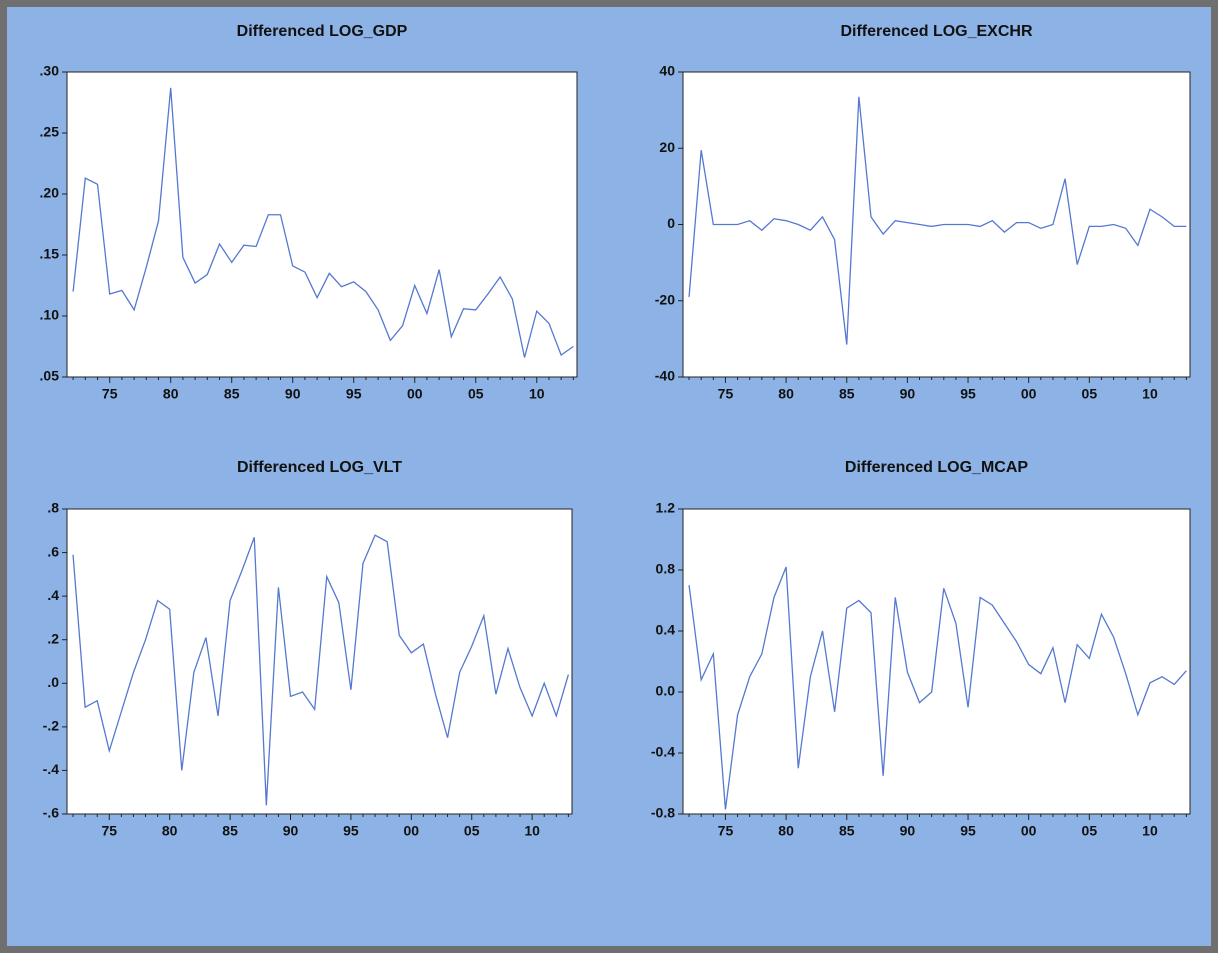 This screenshot has width=1218, height=953. What do you see at coordinates (667, 71) in the screenshot?
I see `y-tick-label: 40` at bounding box center [667, 71].